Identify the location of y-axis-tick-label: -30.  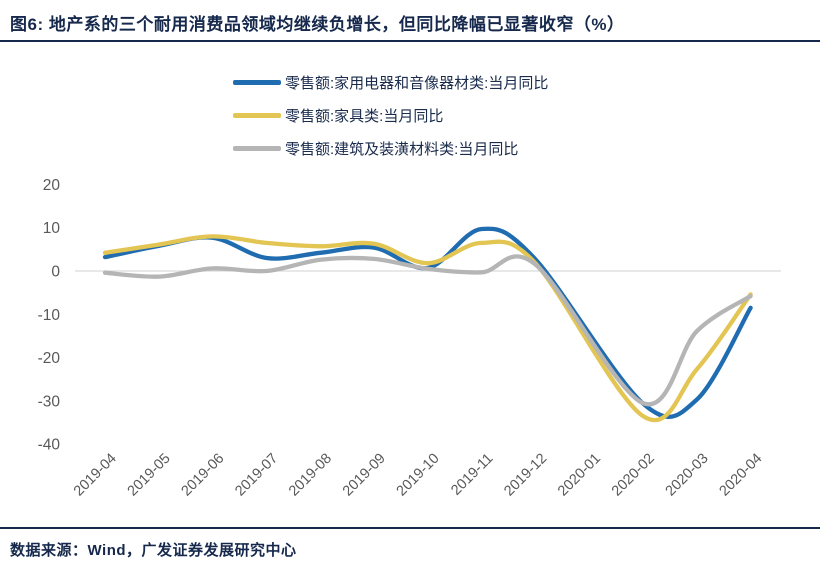
(49, 401).